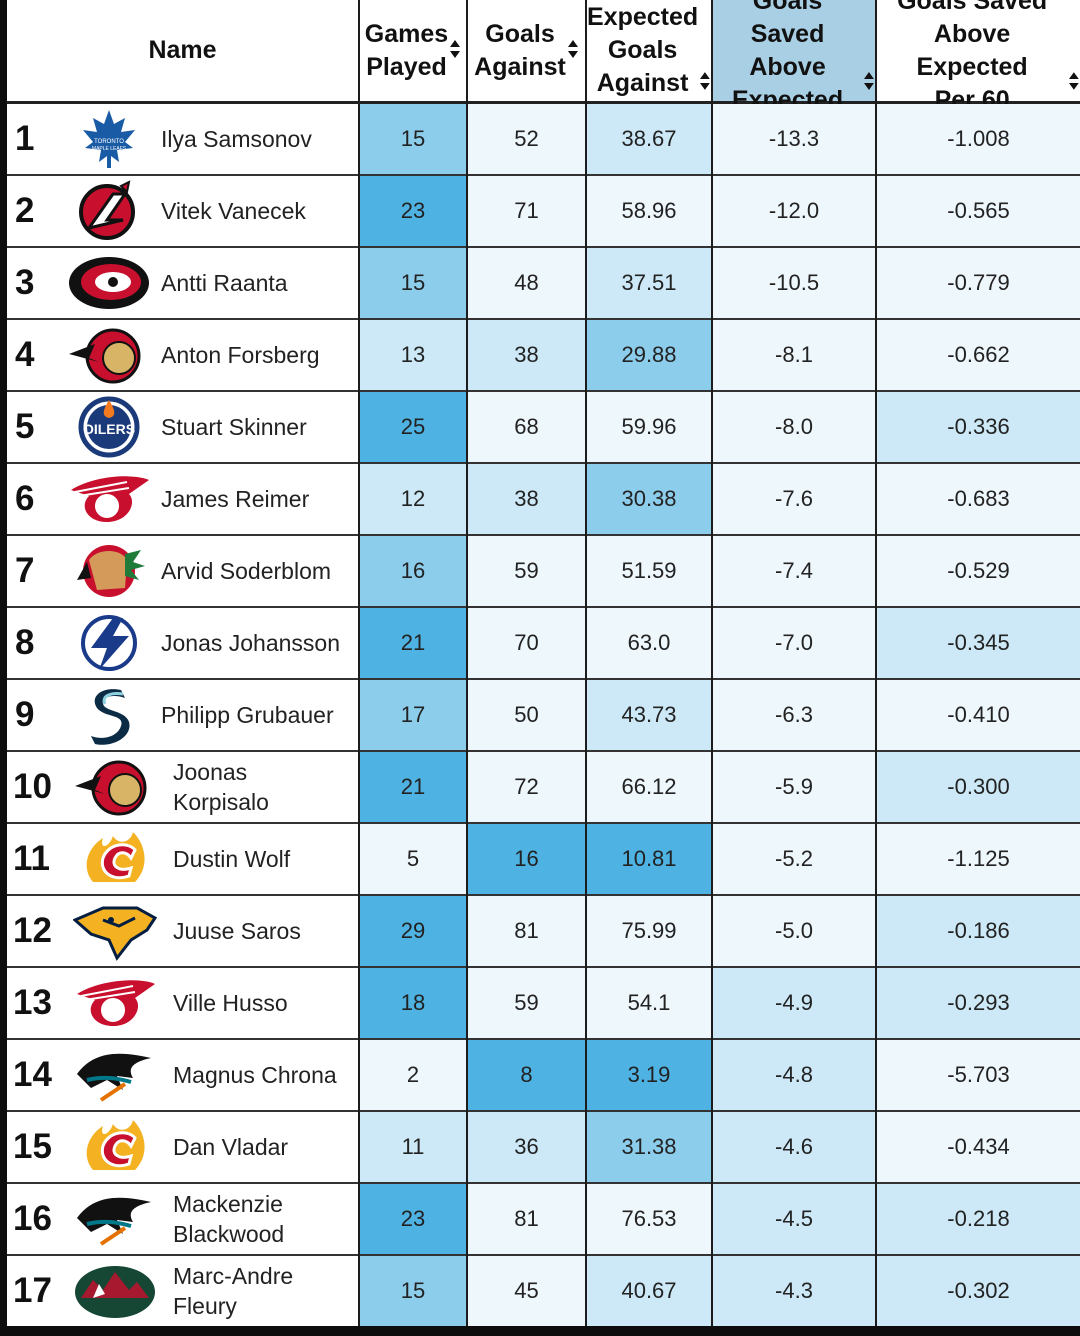  What do you see at coordinates (526, 212) in the screenshot?
I see `goals-against-cell: 71` at bounding box center [526, 212].